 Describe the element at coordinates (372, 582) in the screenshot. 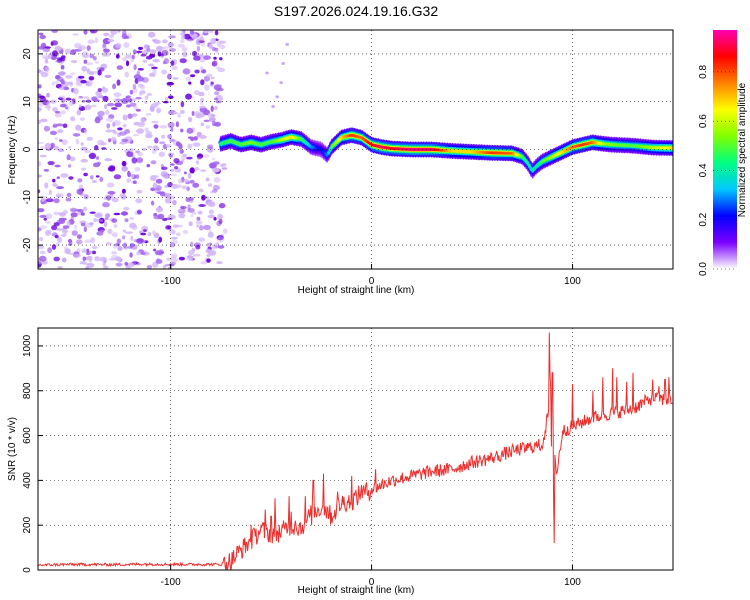

I see `x-tick-label: 0` at that location.